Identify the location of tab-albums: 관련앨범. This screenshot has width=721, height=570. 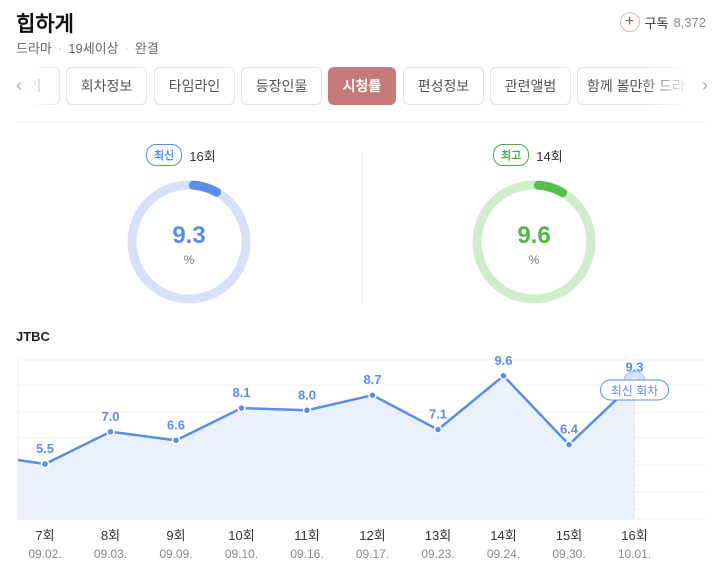
(530, 86).